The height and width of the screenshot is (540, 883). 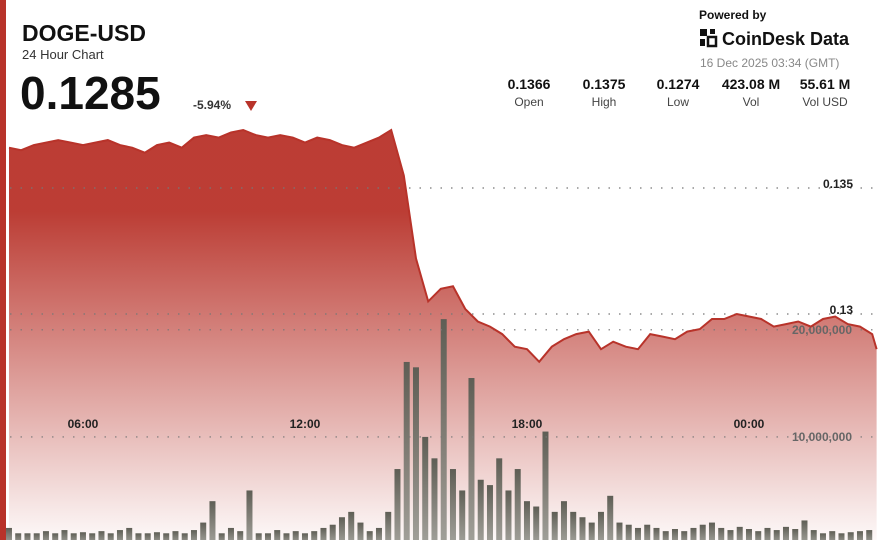 What do you see at coordinates (604, 84) in the screenshot?
I see `stat-value: 0.1375` at bounding box center [604, 84].